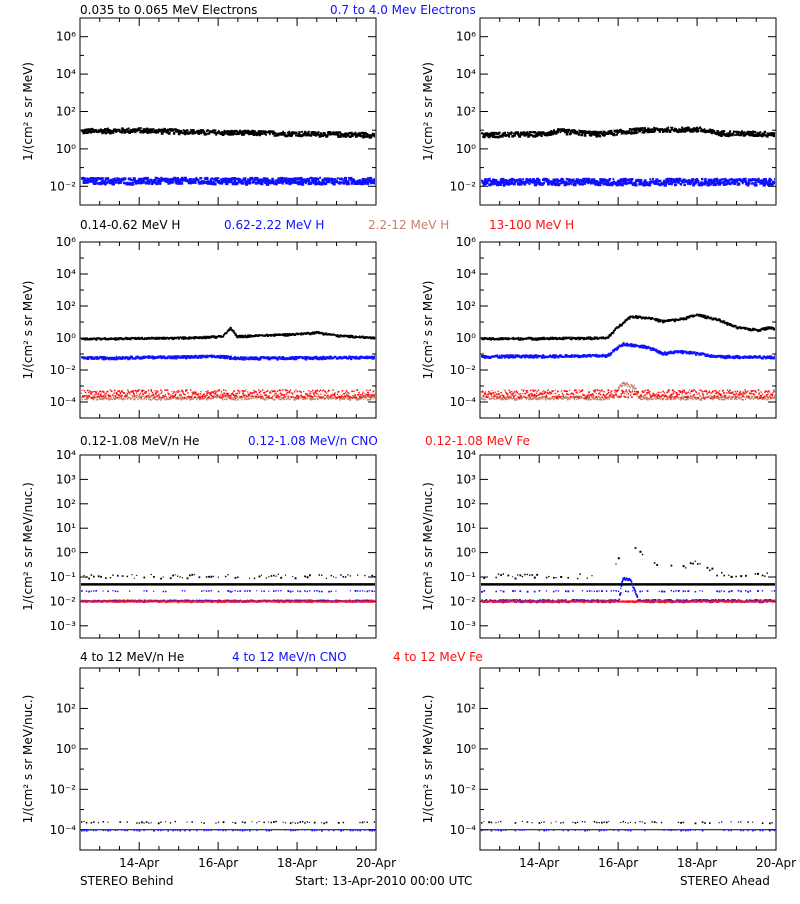 This screenshot has height=904, width=800. Describe the element at coordinates (531, 225) in the screenshot. I see `panel-row-1-header-3: 13-100 MeV H` at that location.